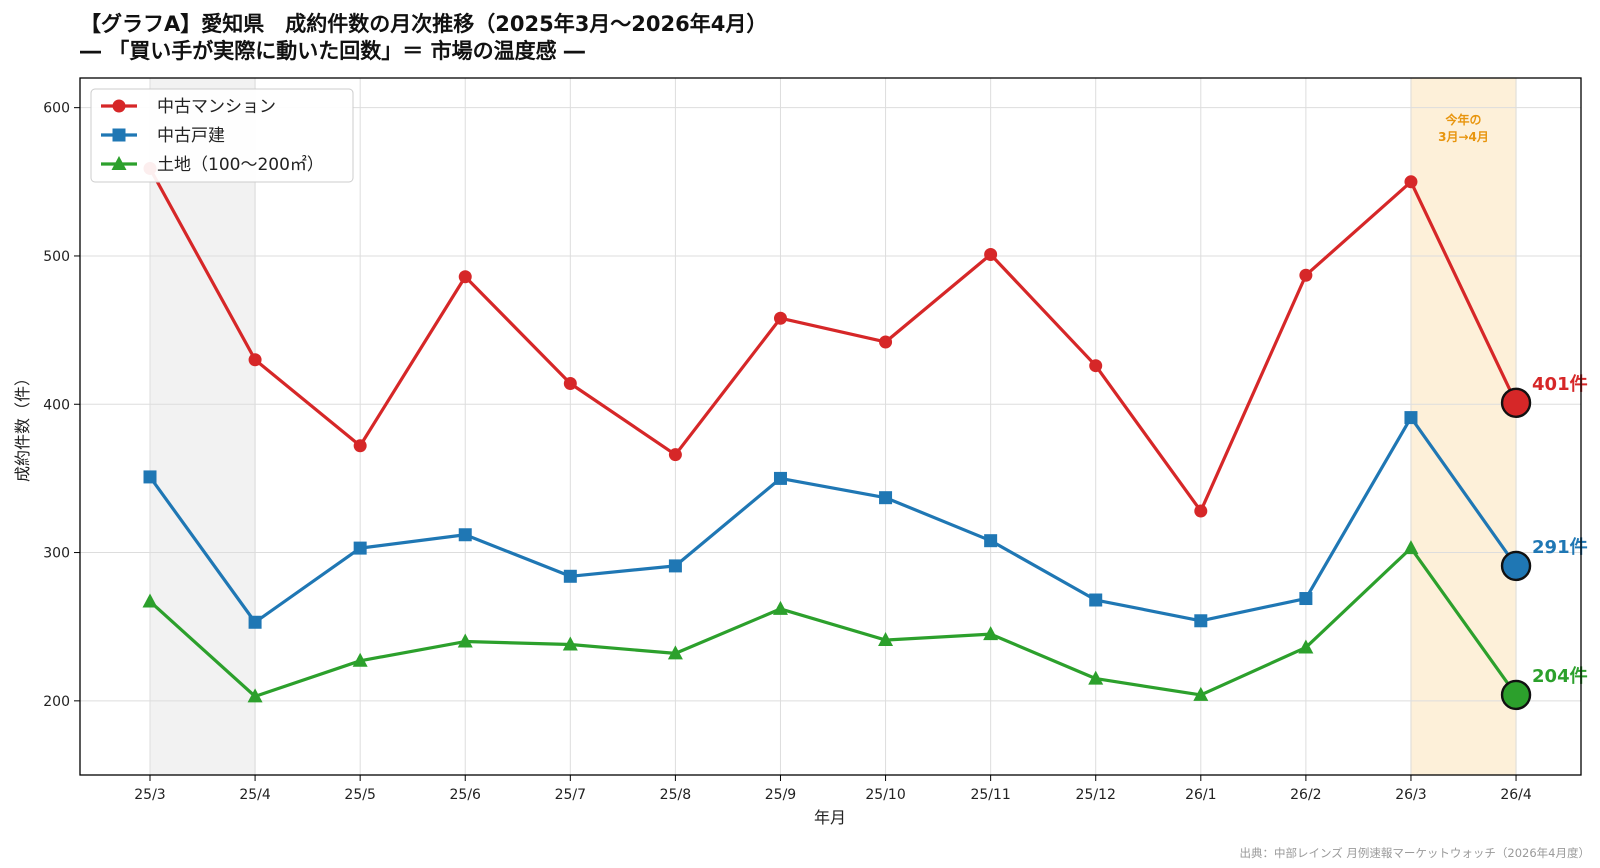 This screenshot has width=1600, height=868. Describe the element at coordinates (1462, 119) in the screenshot. I see `highlight-label-line1: 今年の` at that location.